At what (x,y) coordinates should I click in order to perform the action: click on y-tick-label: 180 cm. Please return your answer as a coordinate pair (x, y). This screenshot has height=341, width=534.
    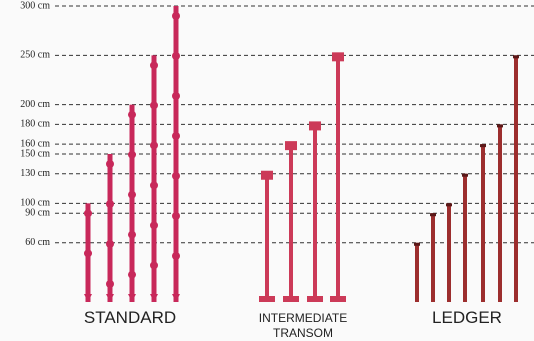
    Looking at the image, I should click on (35, 124).